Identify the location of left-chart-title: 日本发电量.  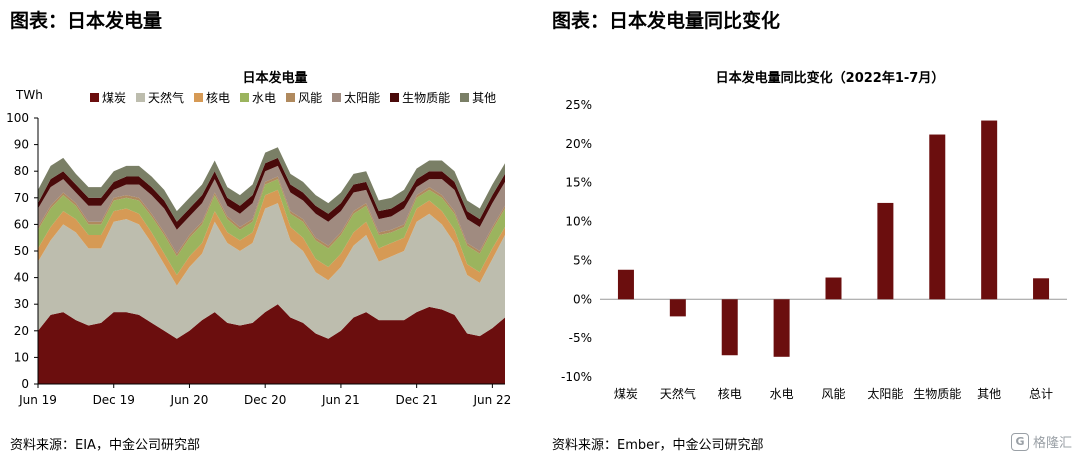
(275, 78).